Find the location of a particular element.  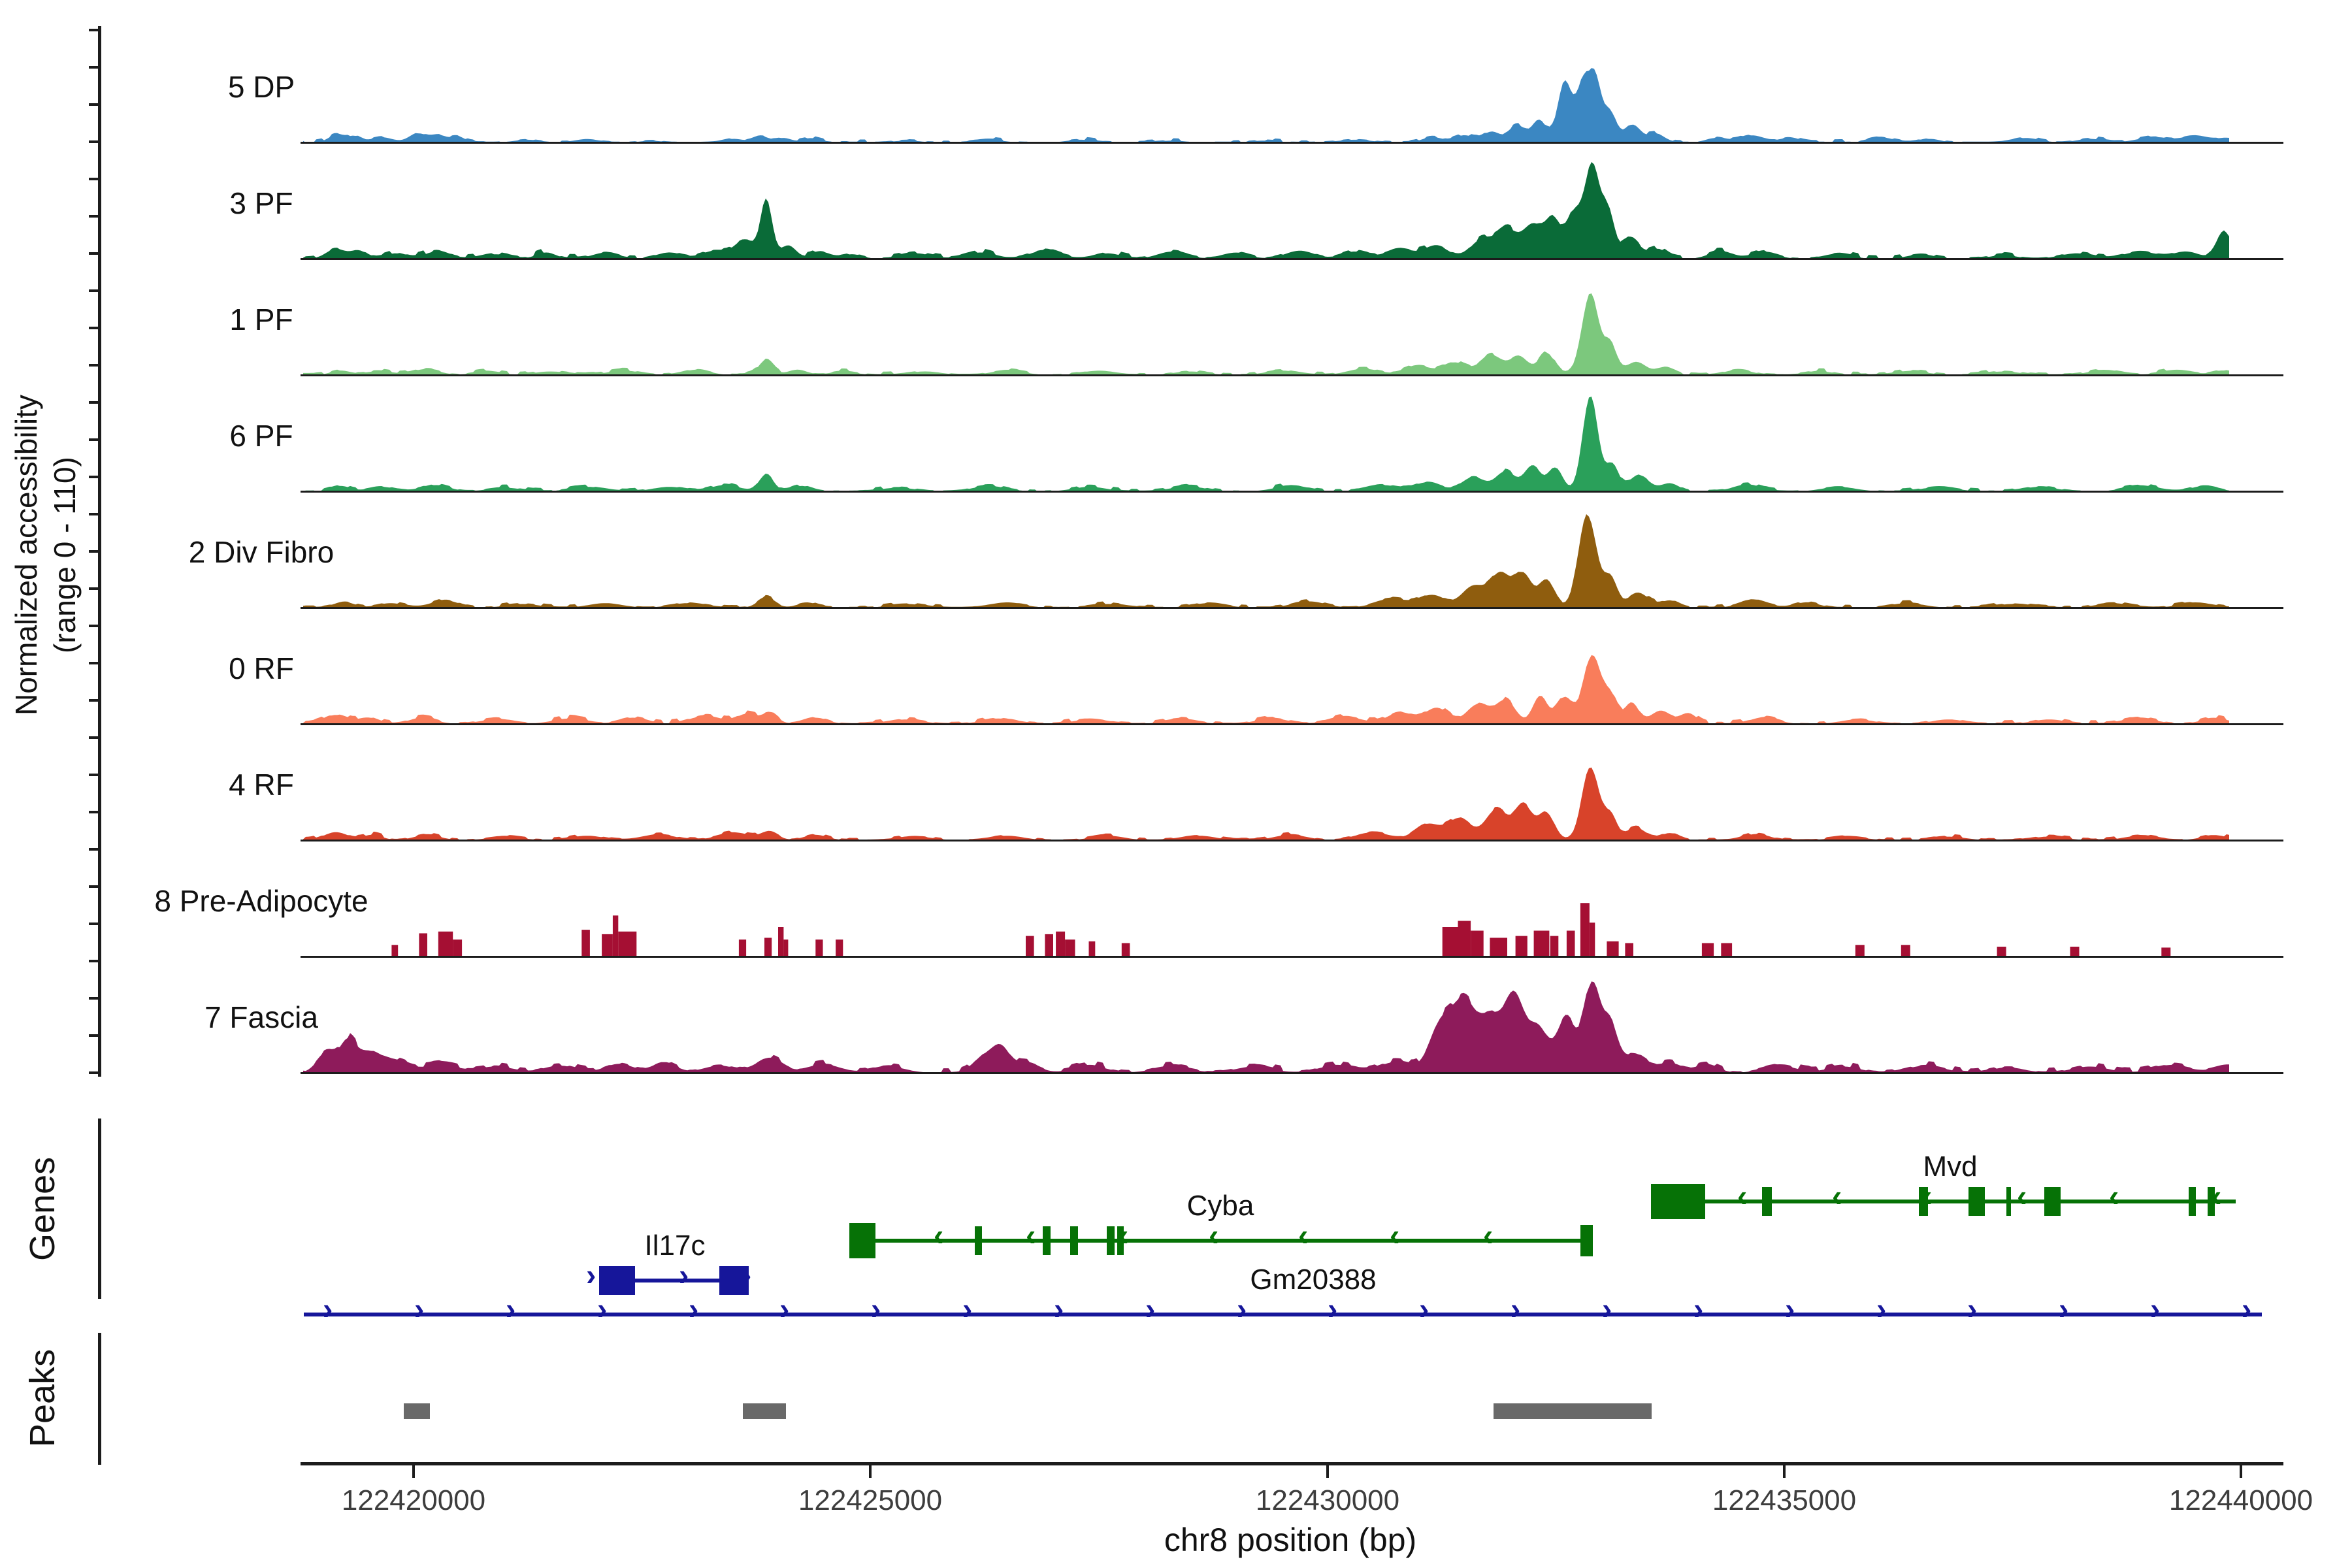

gene-label-mvd: Mvd is located at coordinates (1950, 1167).